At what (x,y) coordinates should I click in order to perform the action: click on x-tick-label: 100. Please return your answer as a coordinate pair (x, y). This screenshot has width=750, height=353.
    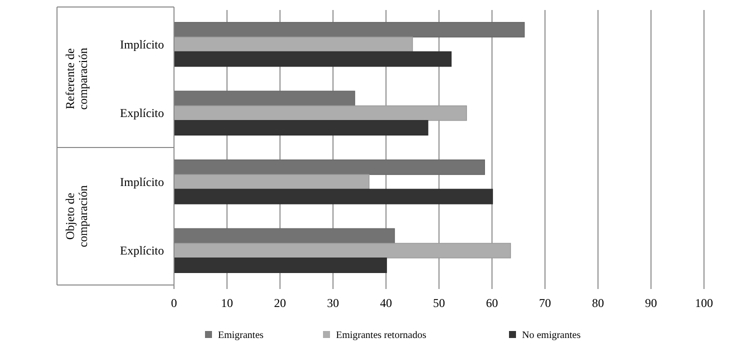
    Looking at the image, I should click on (704, 303).